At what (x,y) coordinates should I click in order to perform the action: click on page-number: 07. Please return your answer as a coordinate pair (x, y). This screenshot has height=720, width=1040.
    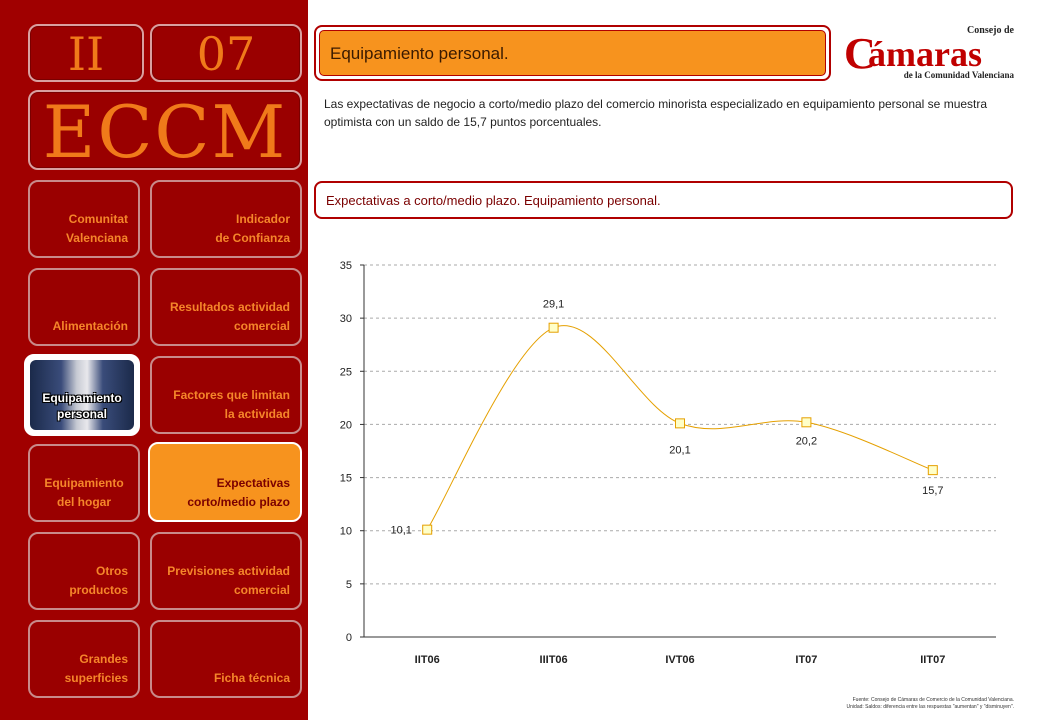
    Looking at the image, I should click on (226, 54).